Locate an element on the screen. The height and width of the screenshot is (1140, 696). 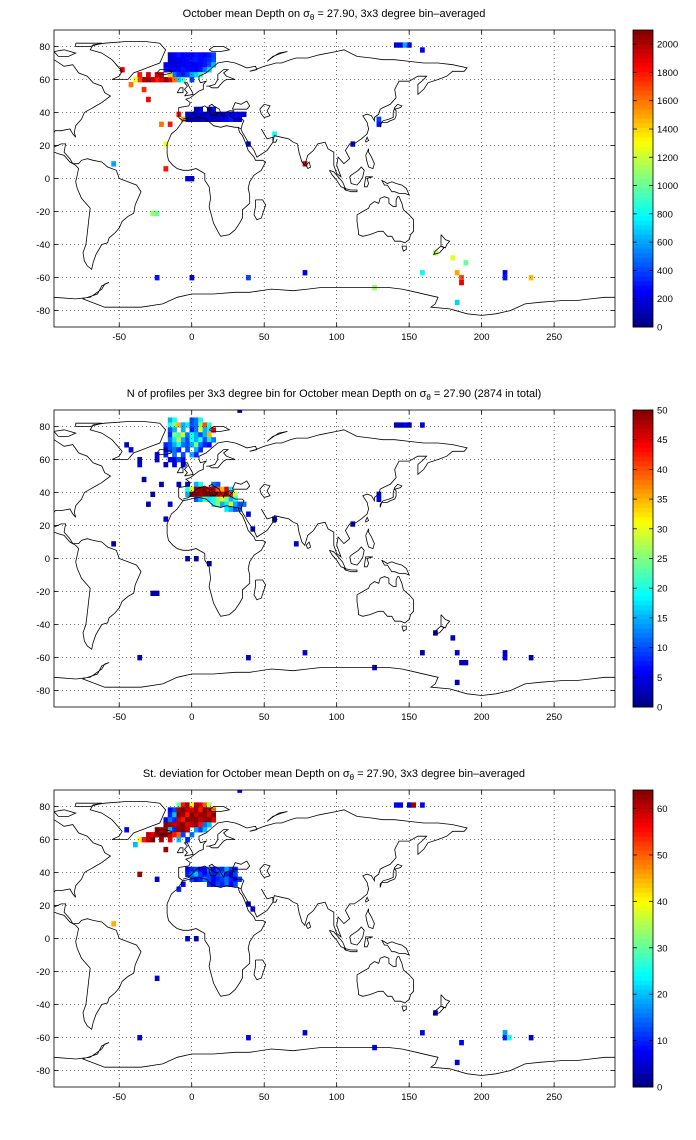
colorbar-frame is located at coordinates (643, 938).